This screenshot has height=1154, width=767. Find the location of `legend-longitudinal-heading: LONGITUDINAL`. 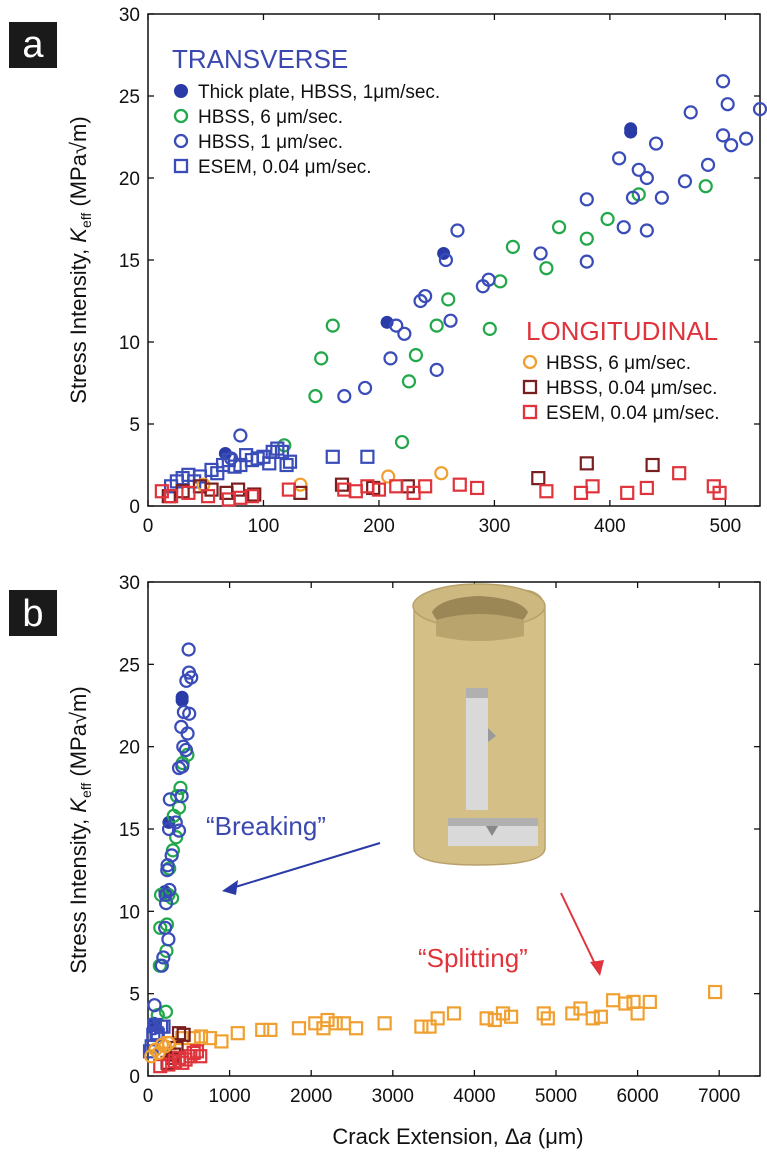

legend-longitudinal-heading: LONGITUDINAL is located at coordinates (622, 331).